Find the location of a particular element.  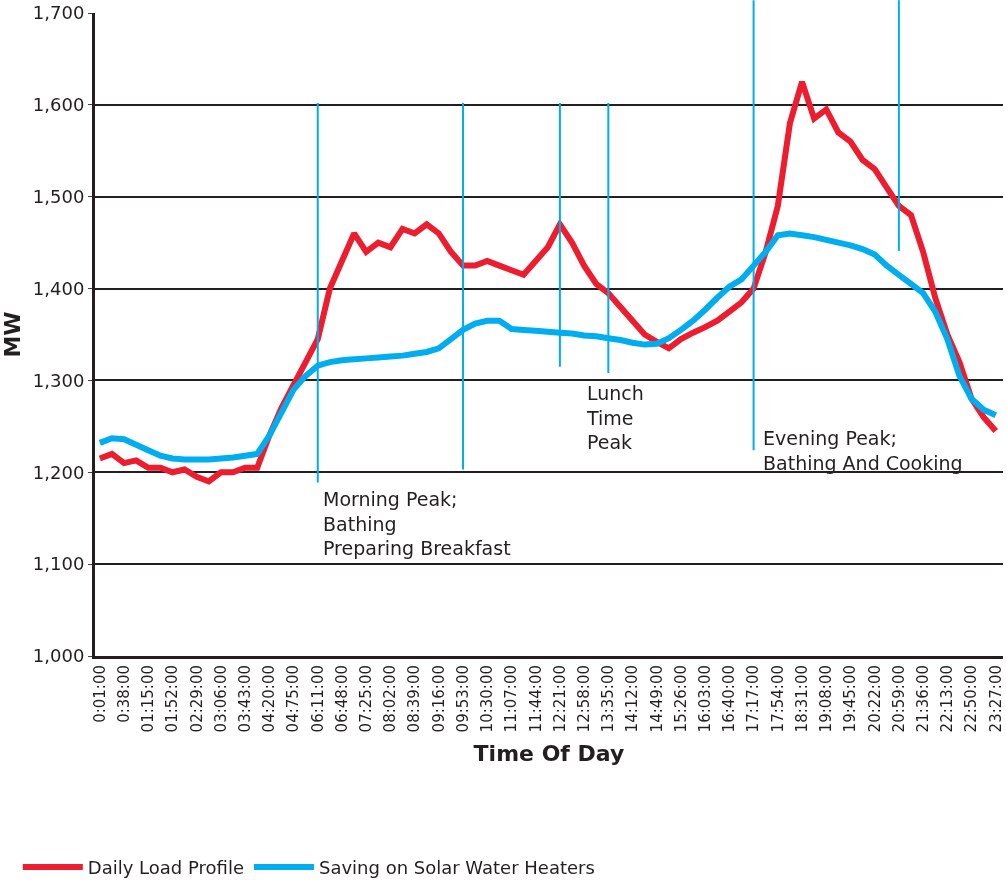

x-tick-label: 06:48:00 is located at coordinates (341, 699).